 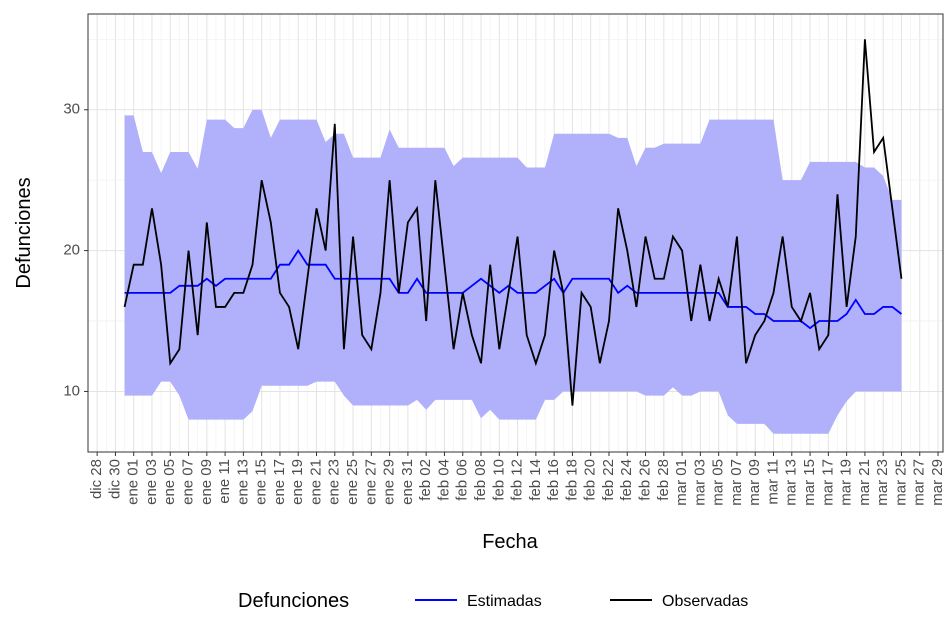 I want to click on y-tick-label: 10, so click(x=71, y=390).